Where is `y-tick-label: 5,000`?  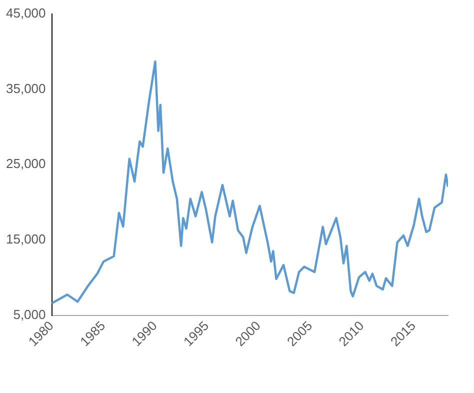 y-tick-label: 5,000 is located at coordinates (29, 314).